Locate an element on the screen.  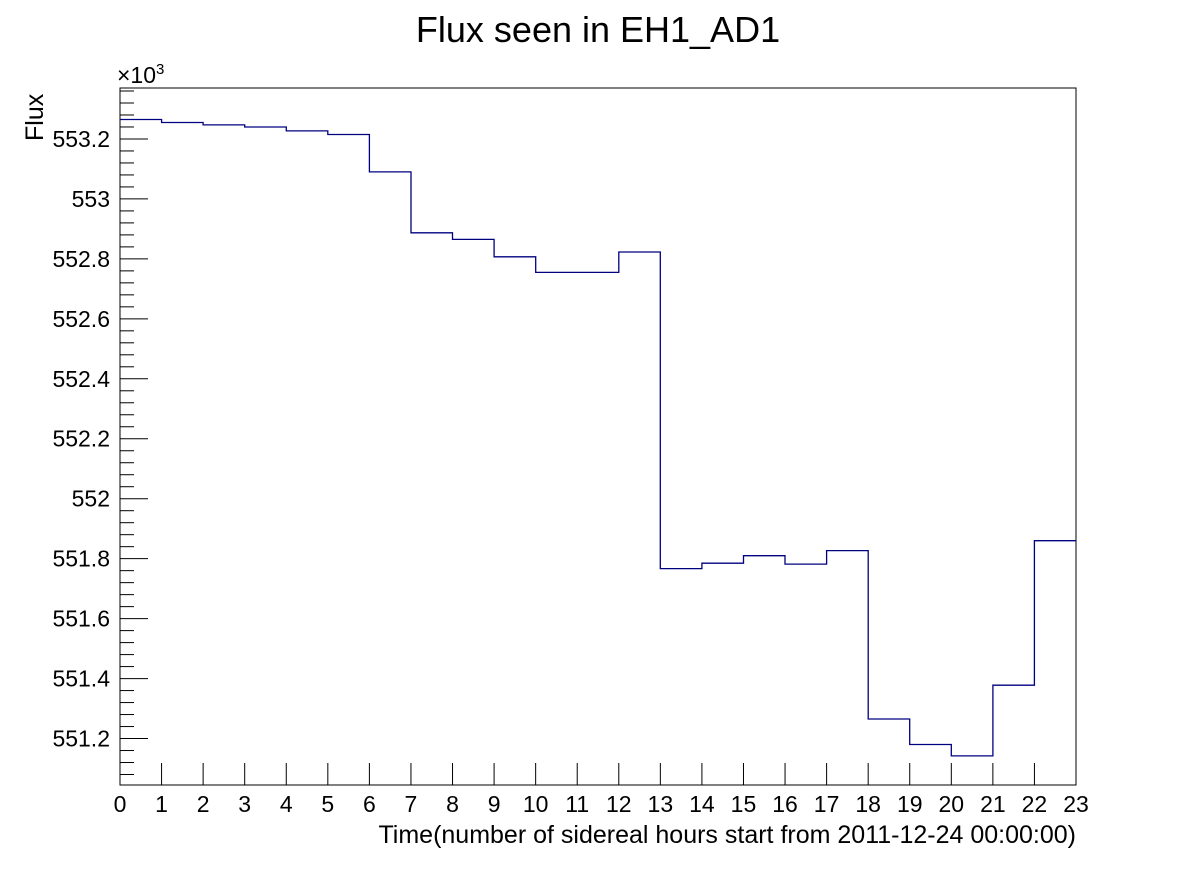
x-tick-label: 16 is located at coordinates (785, 804).